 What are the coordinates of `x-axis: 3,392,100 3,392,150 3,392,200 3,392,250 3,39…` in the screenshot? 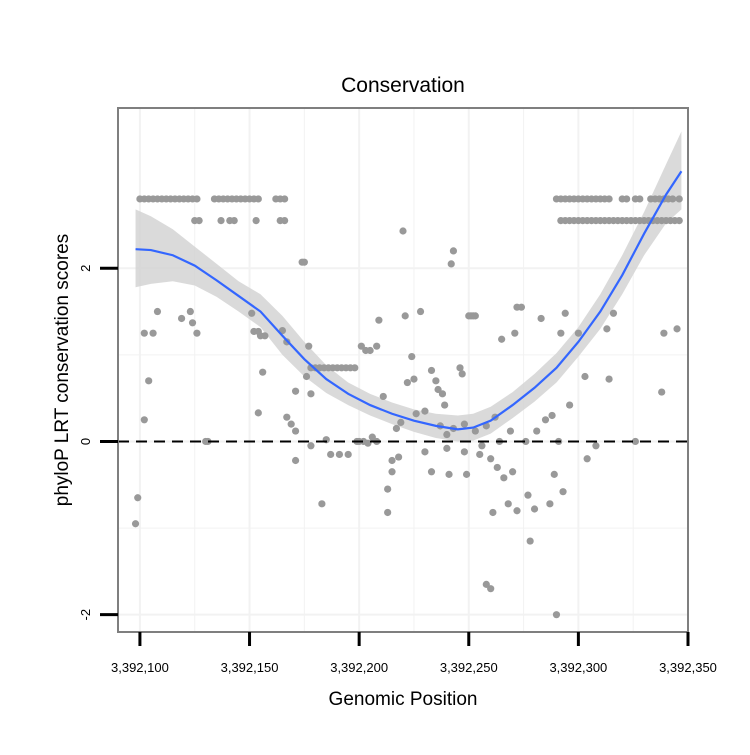 It's located at (414, 653).